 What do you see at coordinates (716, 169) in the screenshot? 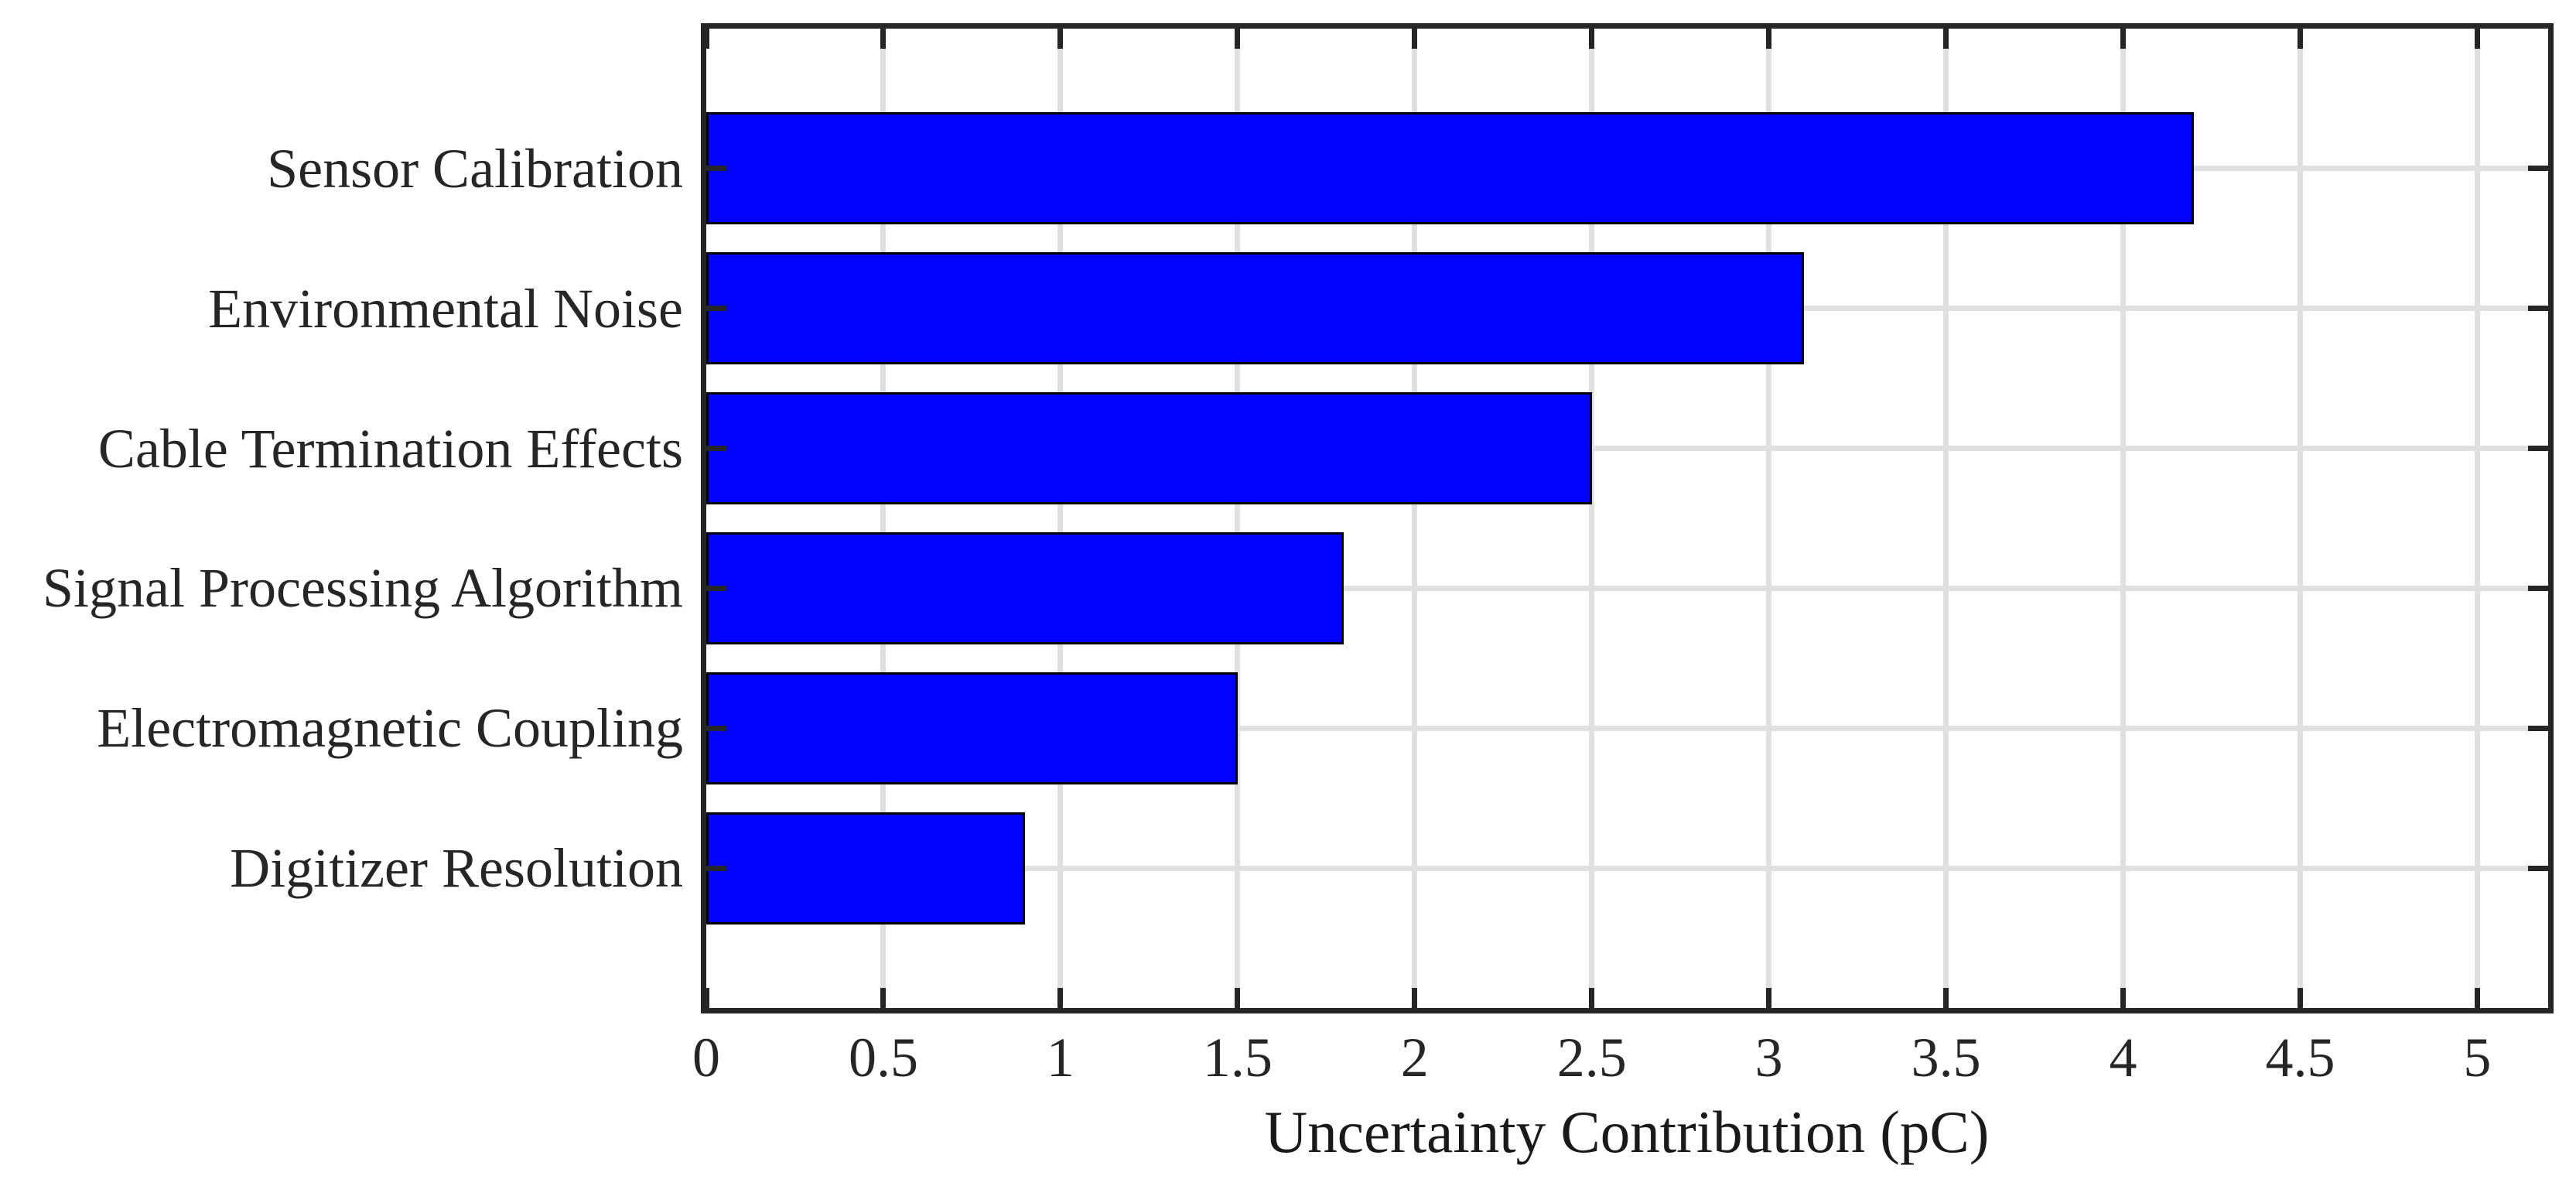
I see `tick-y-left-sensor-calibration` at bounding box center [716, 169].